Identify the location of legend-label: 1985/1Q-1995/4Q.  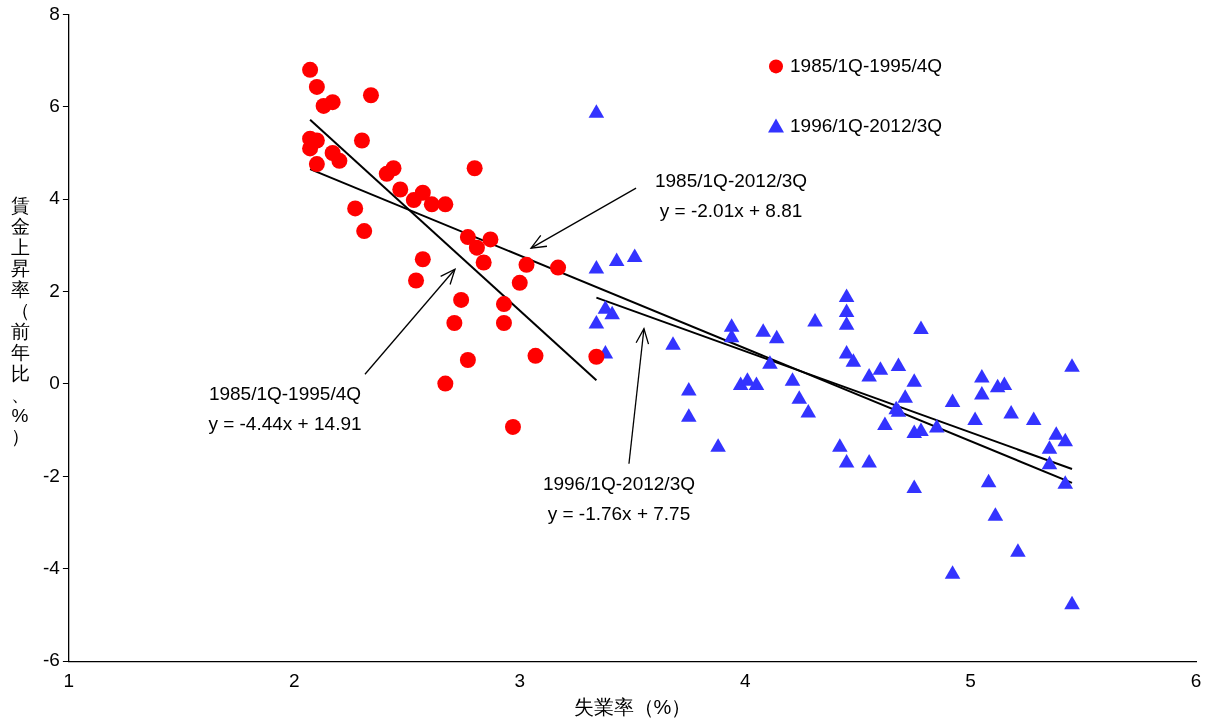
(866, 65).